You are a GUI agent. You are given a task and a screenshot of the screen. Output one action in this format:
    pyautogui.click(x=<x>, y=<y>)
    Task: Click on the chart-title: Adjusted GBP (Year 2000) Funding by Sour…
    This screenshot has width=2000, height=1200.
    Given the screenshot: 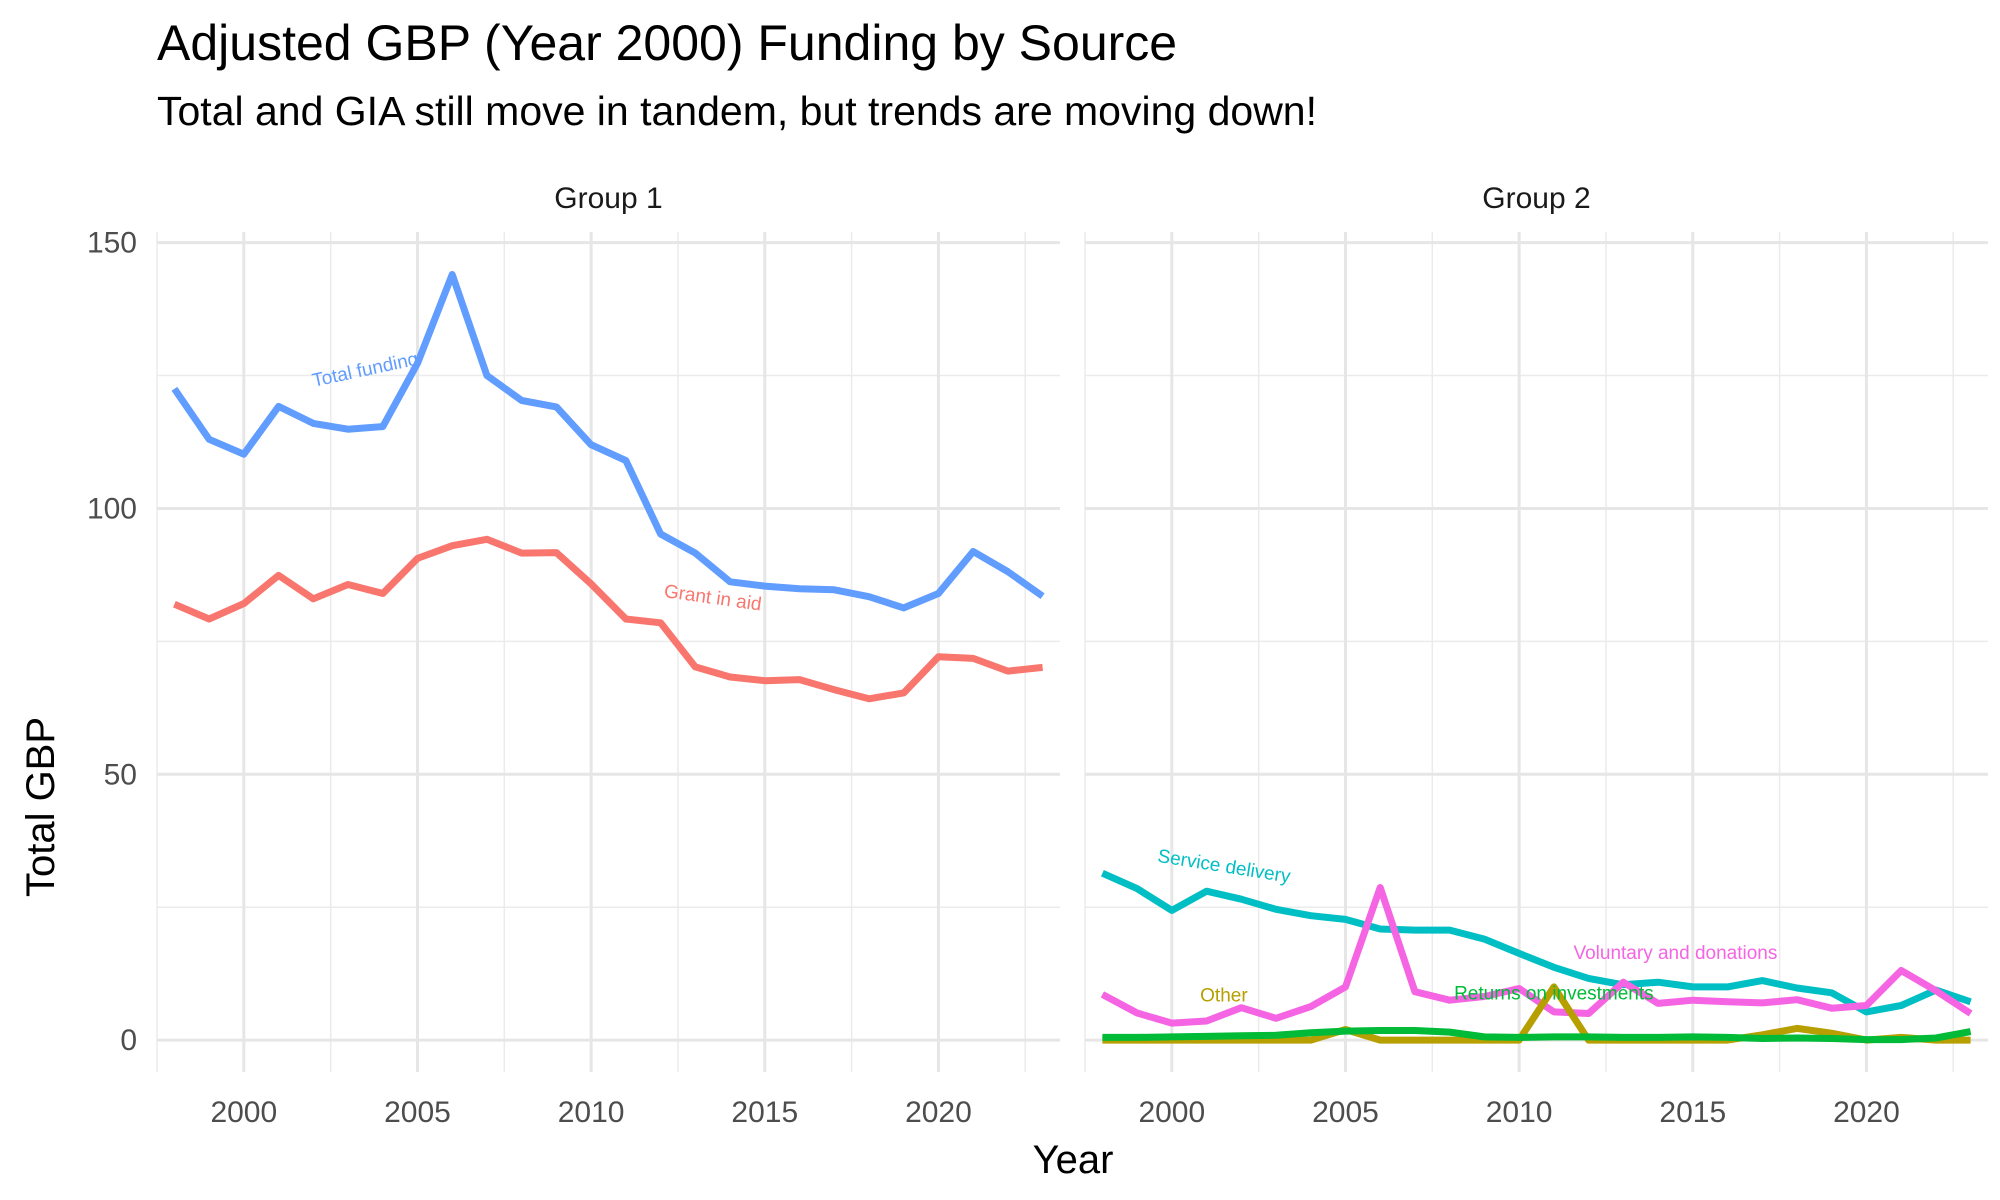 What is the action you would take?
    pyautogui.click(x=667, y=43)
    